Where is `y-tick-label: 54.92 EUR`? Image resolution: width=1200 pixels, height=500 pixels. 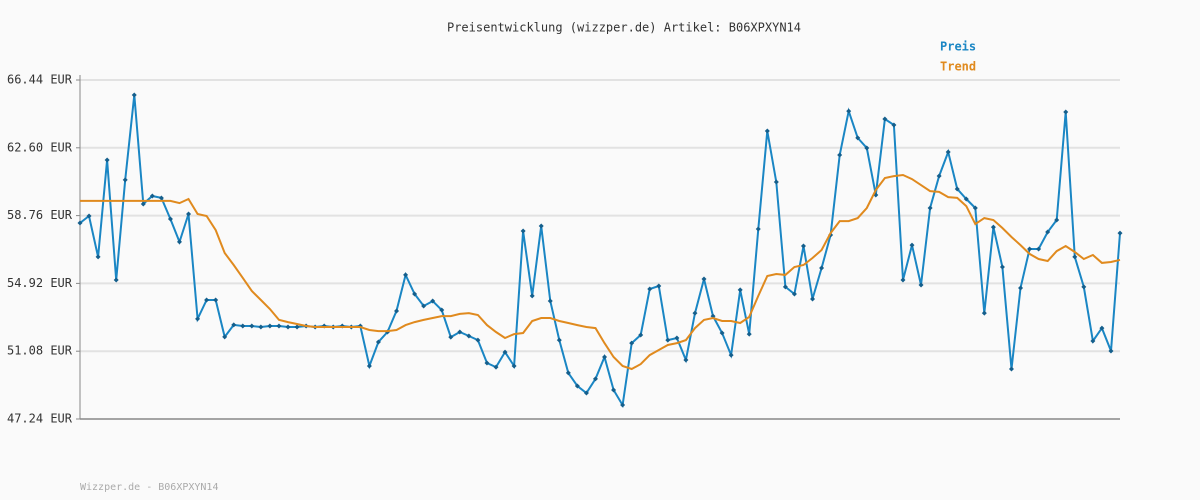
y-tick-label: 54.92 EUR is located at coordinates (40, 283).